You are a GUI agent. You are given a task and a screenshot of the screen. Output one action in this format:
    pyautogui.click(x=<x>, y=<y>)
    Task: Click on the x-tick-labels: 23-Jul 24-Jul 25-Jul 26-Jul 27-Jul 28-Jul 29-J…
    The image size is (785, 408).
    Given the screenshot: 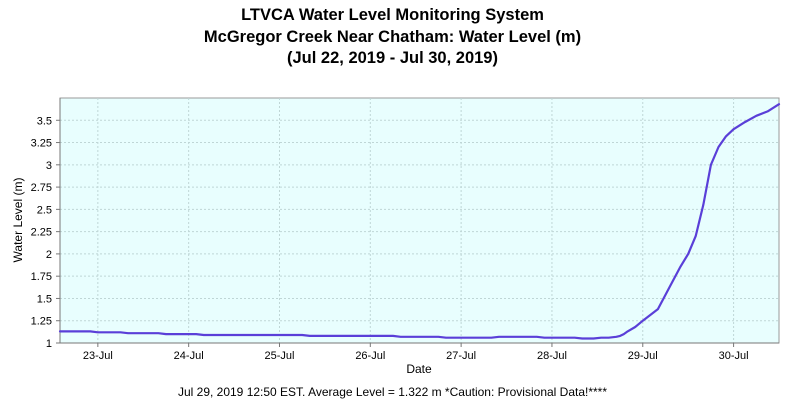 What is the action you would take?
    pyautogui.click(x=416, y=352)
    